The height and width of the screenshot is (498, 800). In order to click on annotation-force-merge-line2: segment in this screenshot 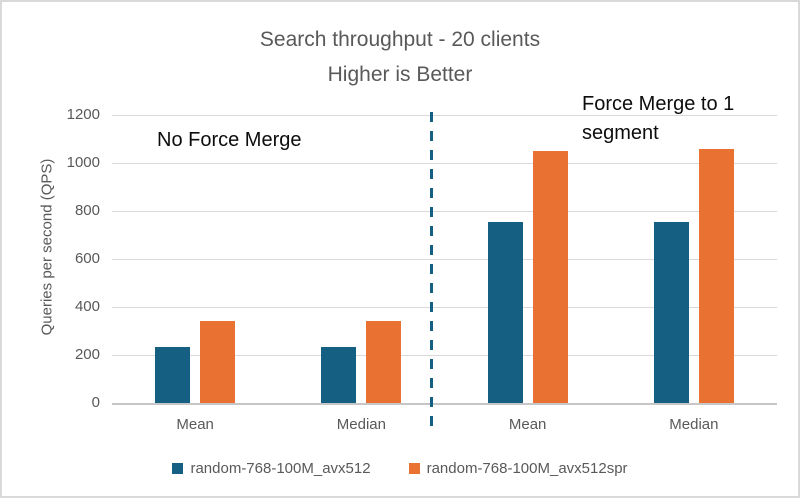, I will do `click(620, 133)`.